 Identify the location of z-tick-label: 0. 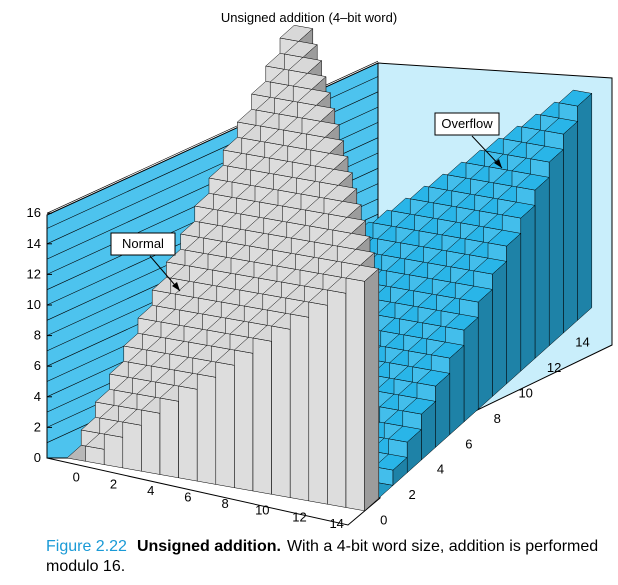
(37, 457).